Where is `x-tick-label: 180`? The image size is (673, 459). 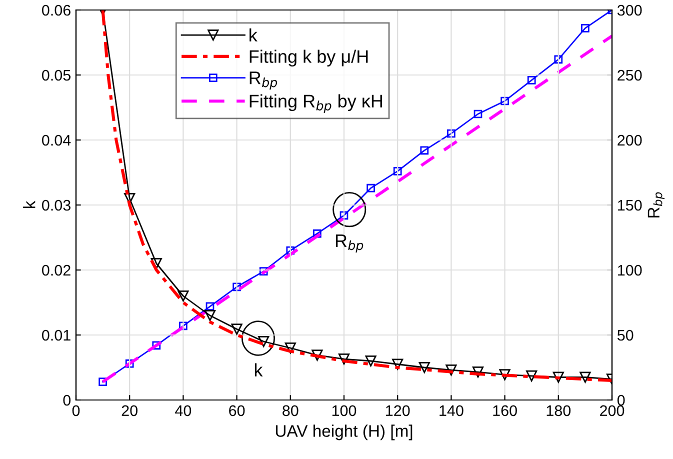 x-tick-label: 180 is located at coordinates (558, 410).